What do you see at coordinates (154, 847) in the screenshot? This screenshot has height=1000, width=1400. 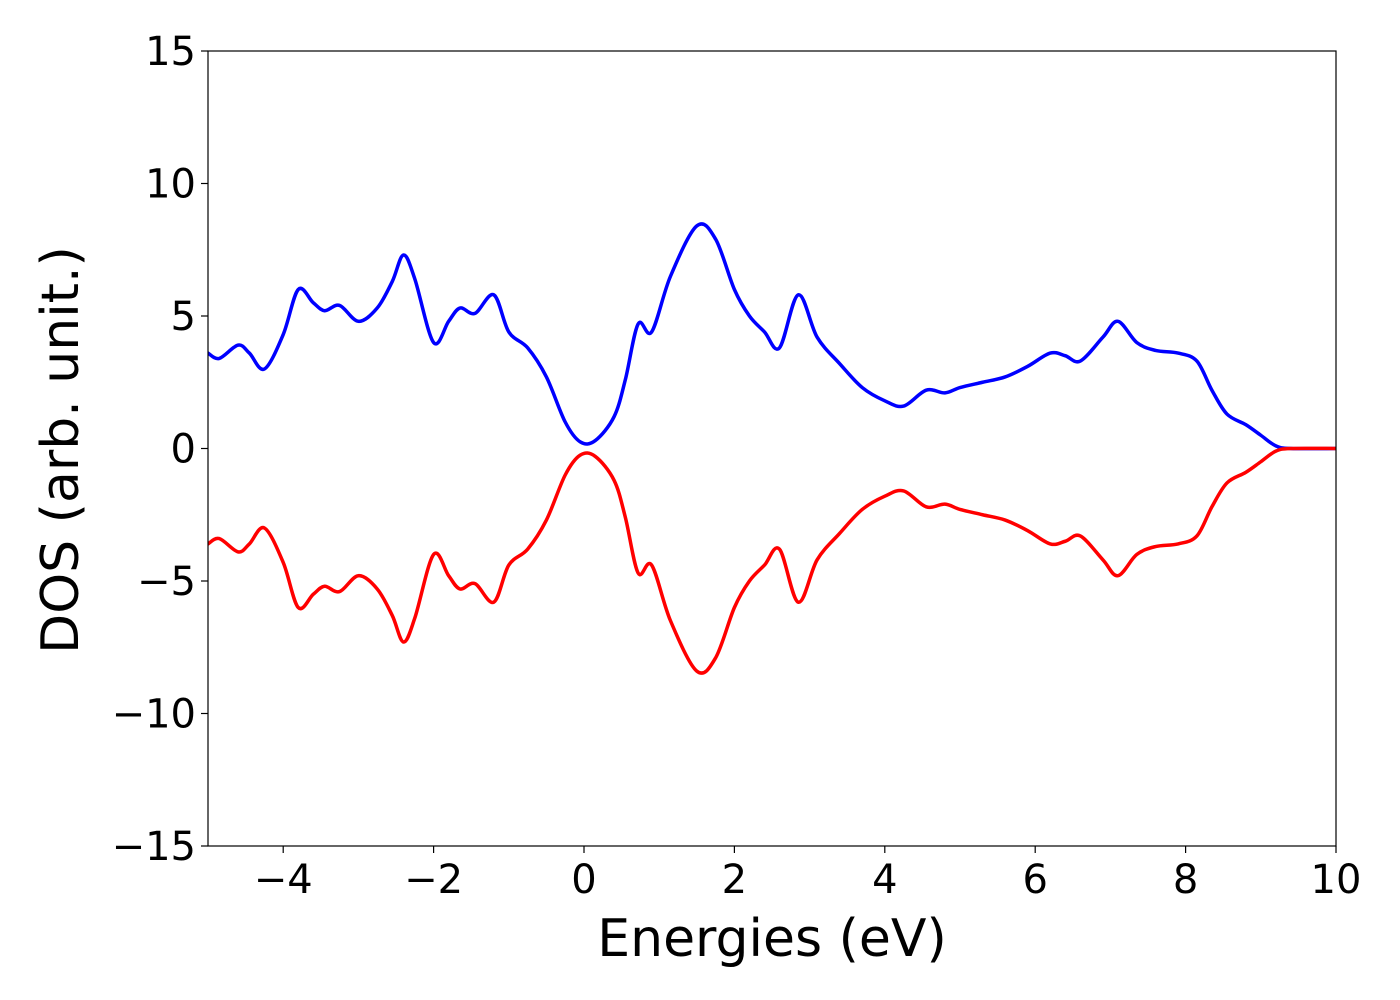 I see `y-tick-label: −15` at bounding box center [154, 847].